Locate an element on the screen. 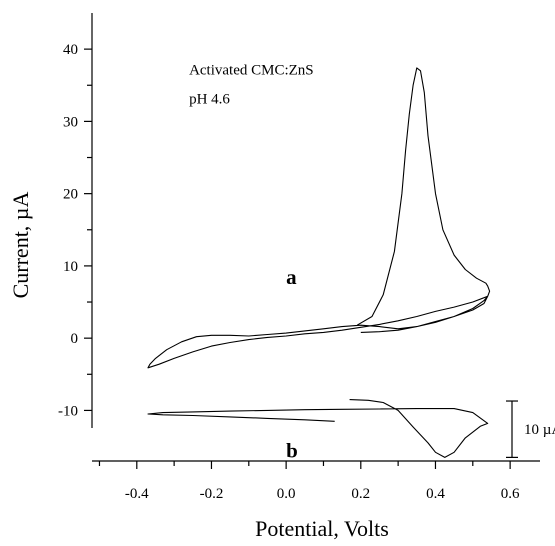  x-tick-label: -0.4 is located at coordinates (137, 494).